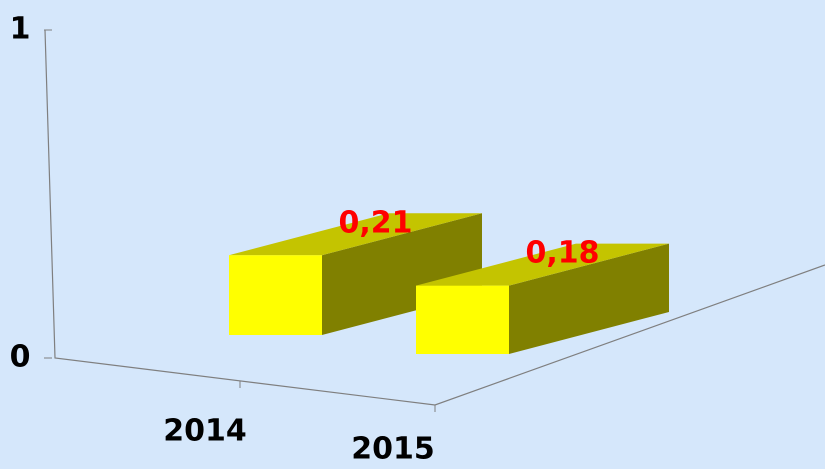  Describe the element at coordinates (562, 253) in the screenshot. I see `value-label: 0,18` at that location.